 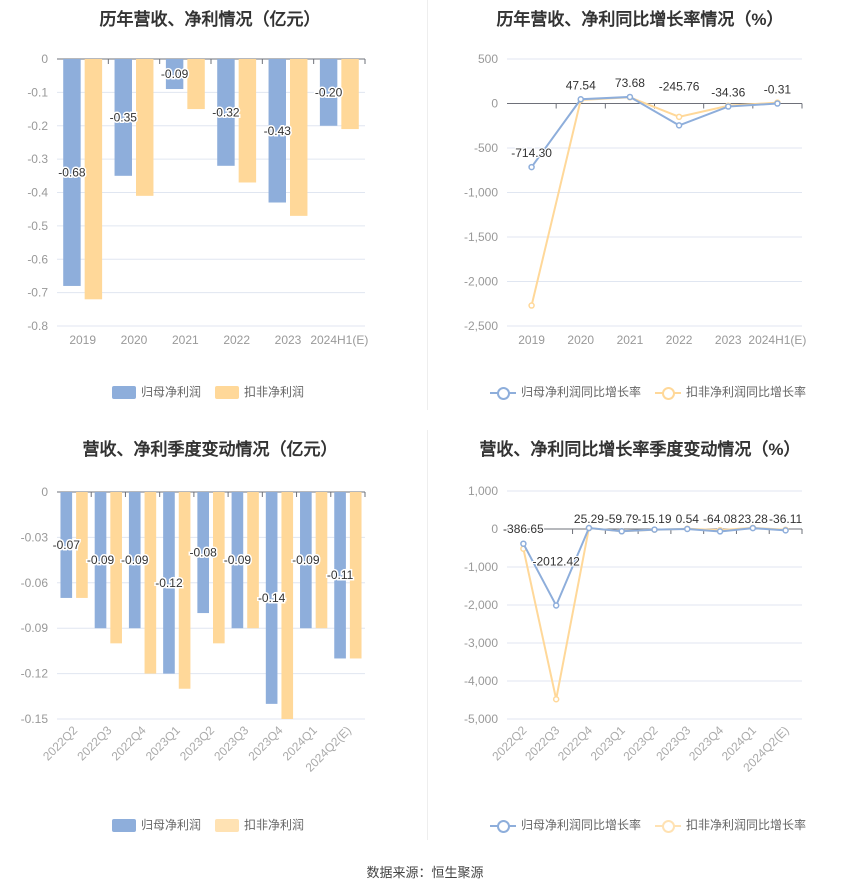 I want to click on data-label: -36.11, so click(x=785, y=519).